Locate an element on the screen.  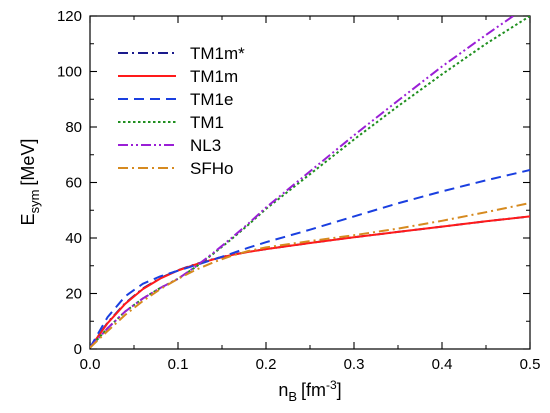
legend-label-tm1: TM1 is located at coordinates (207, 122).